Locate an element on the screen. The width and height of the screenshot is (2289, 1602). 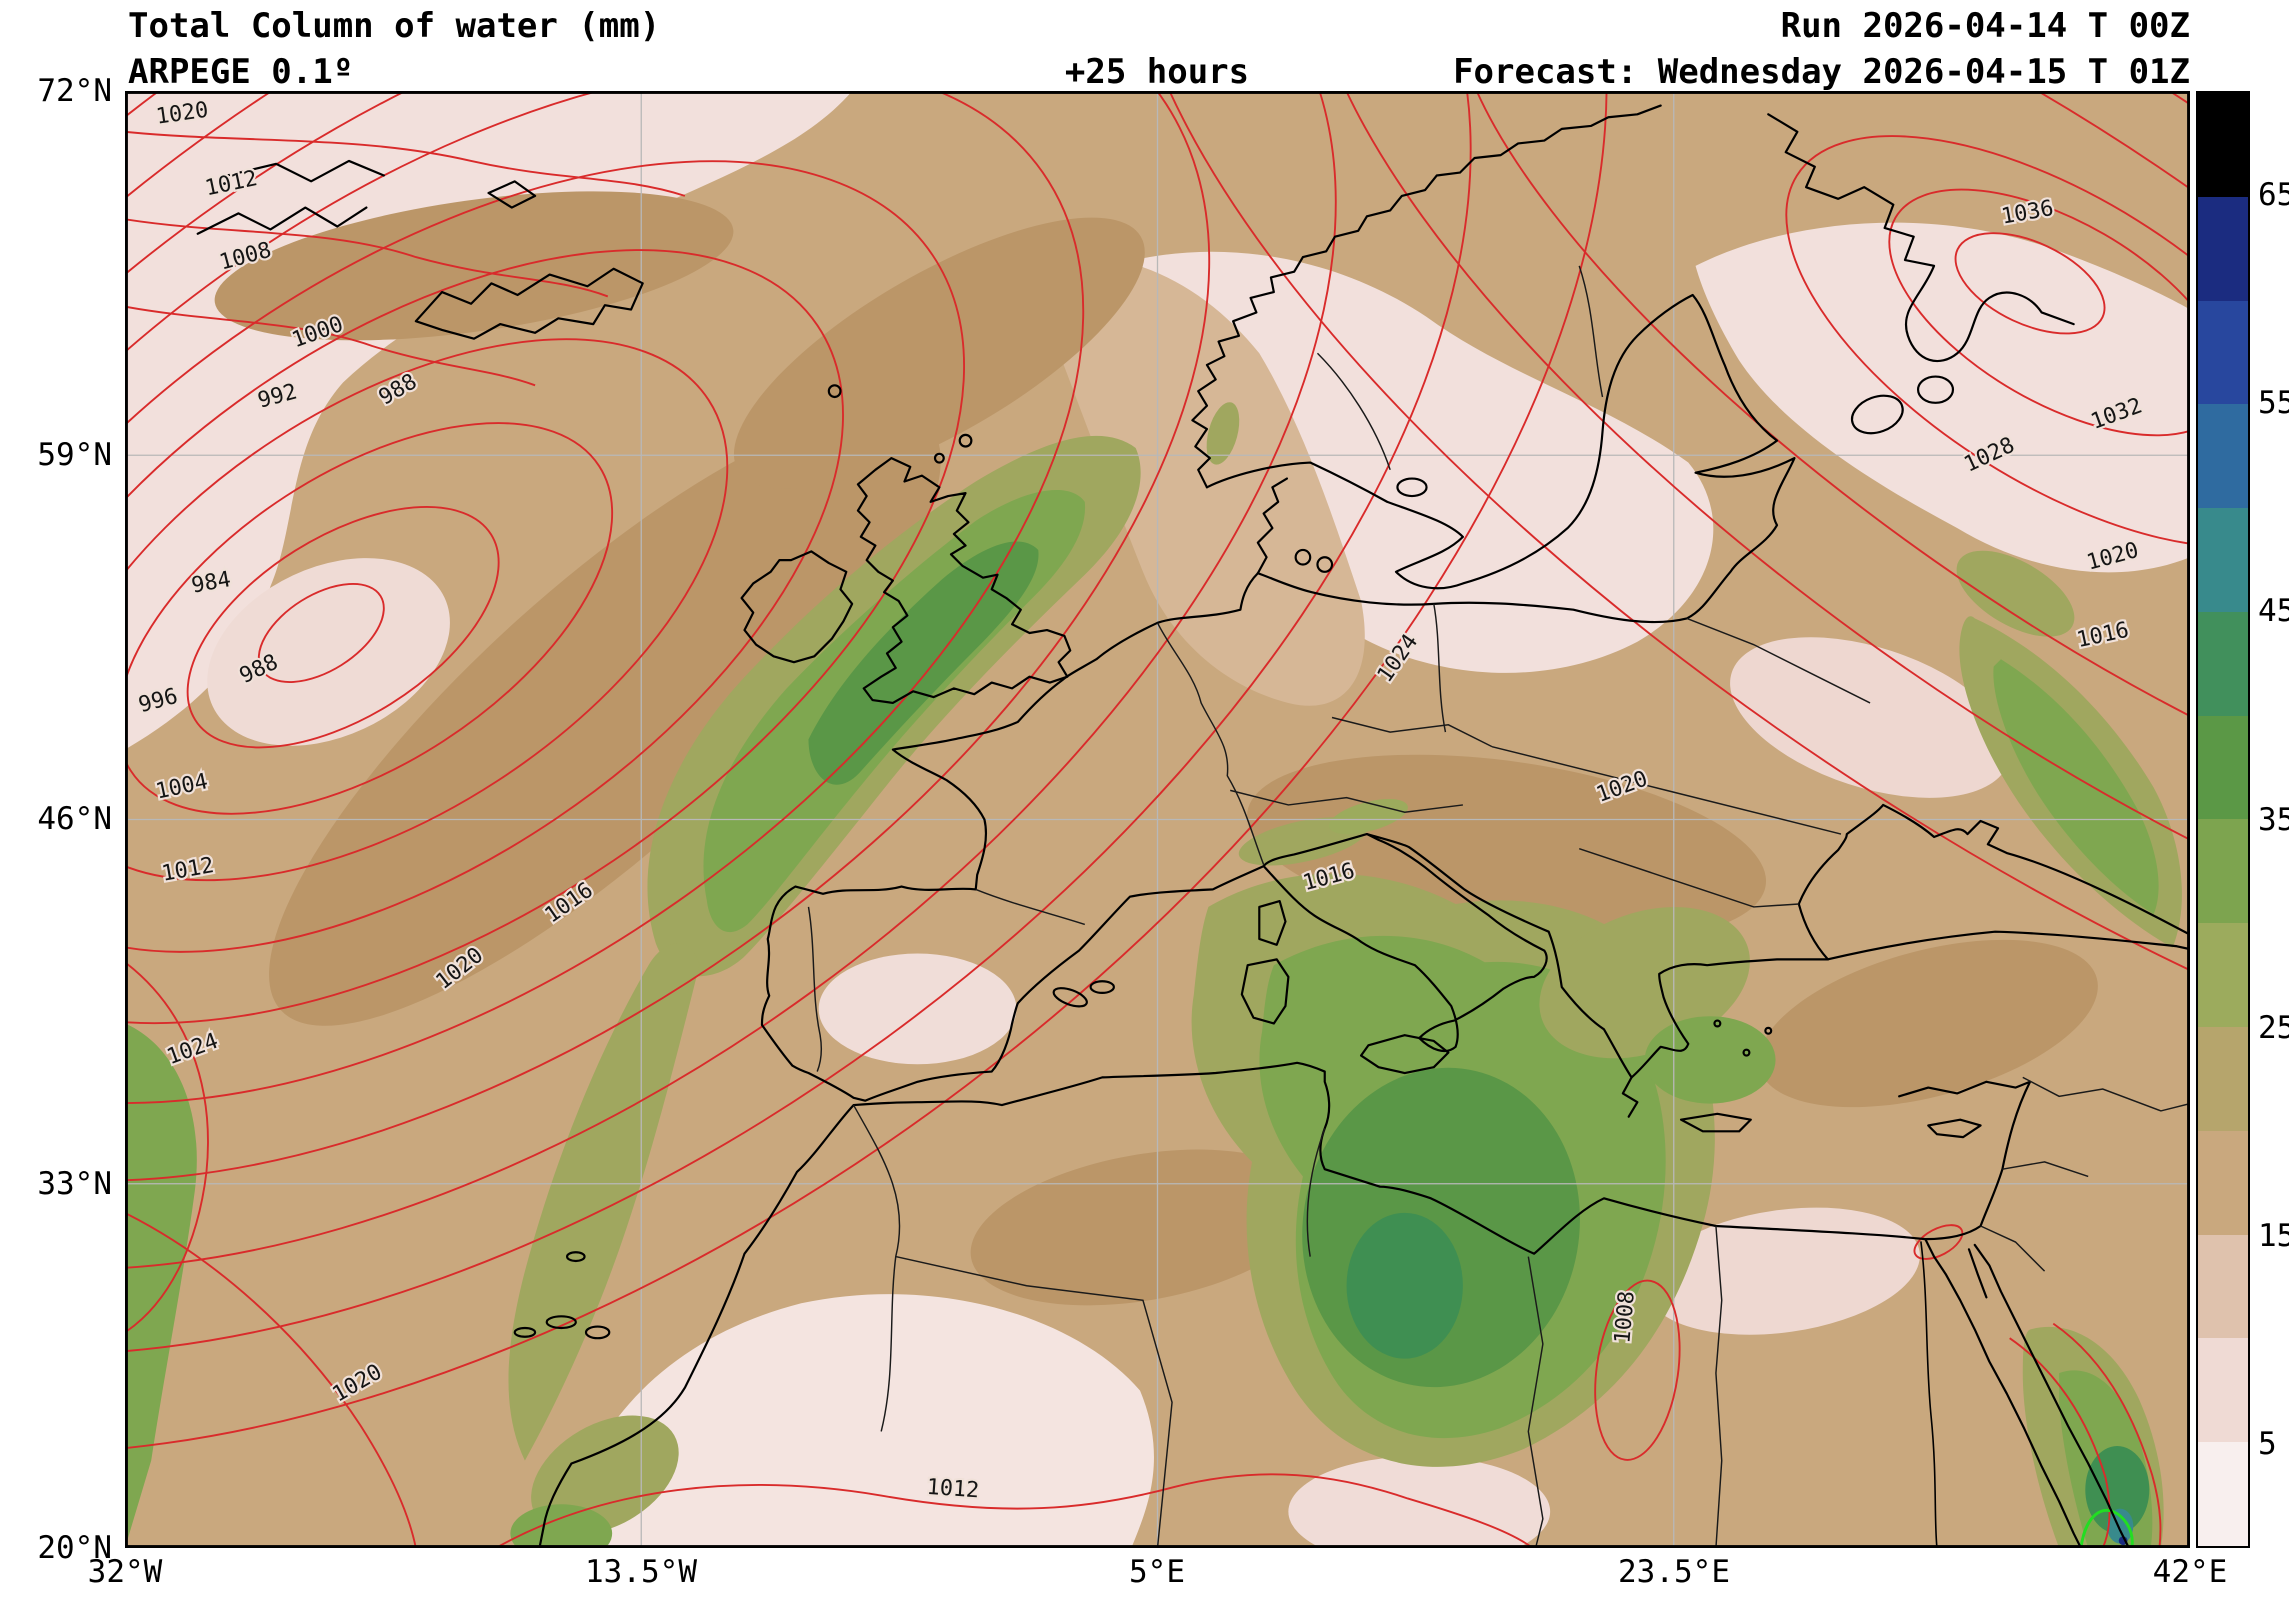
colorbar-ticks: 65 55 45 35 25 15 5 is located at coordinates (2273, 819).